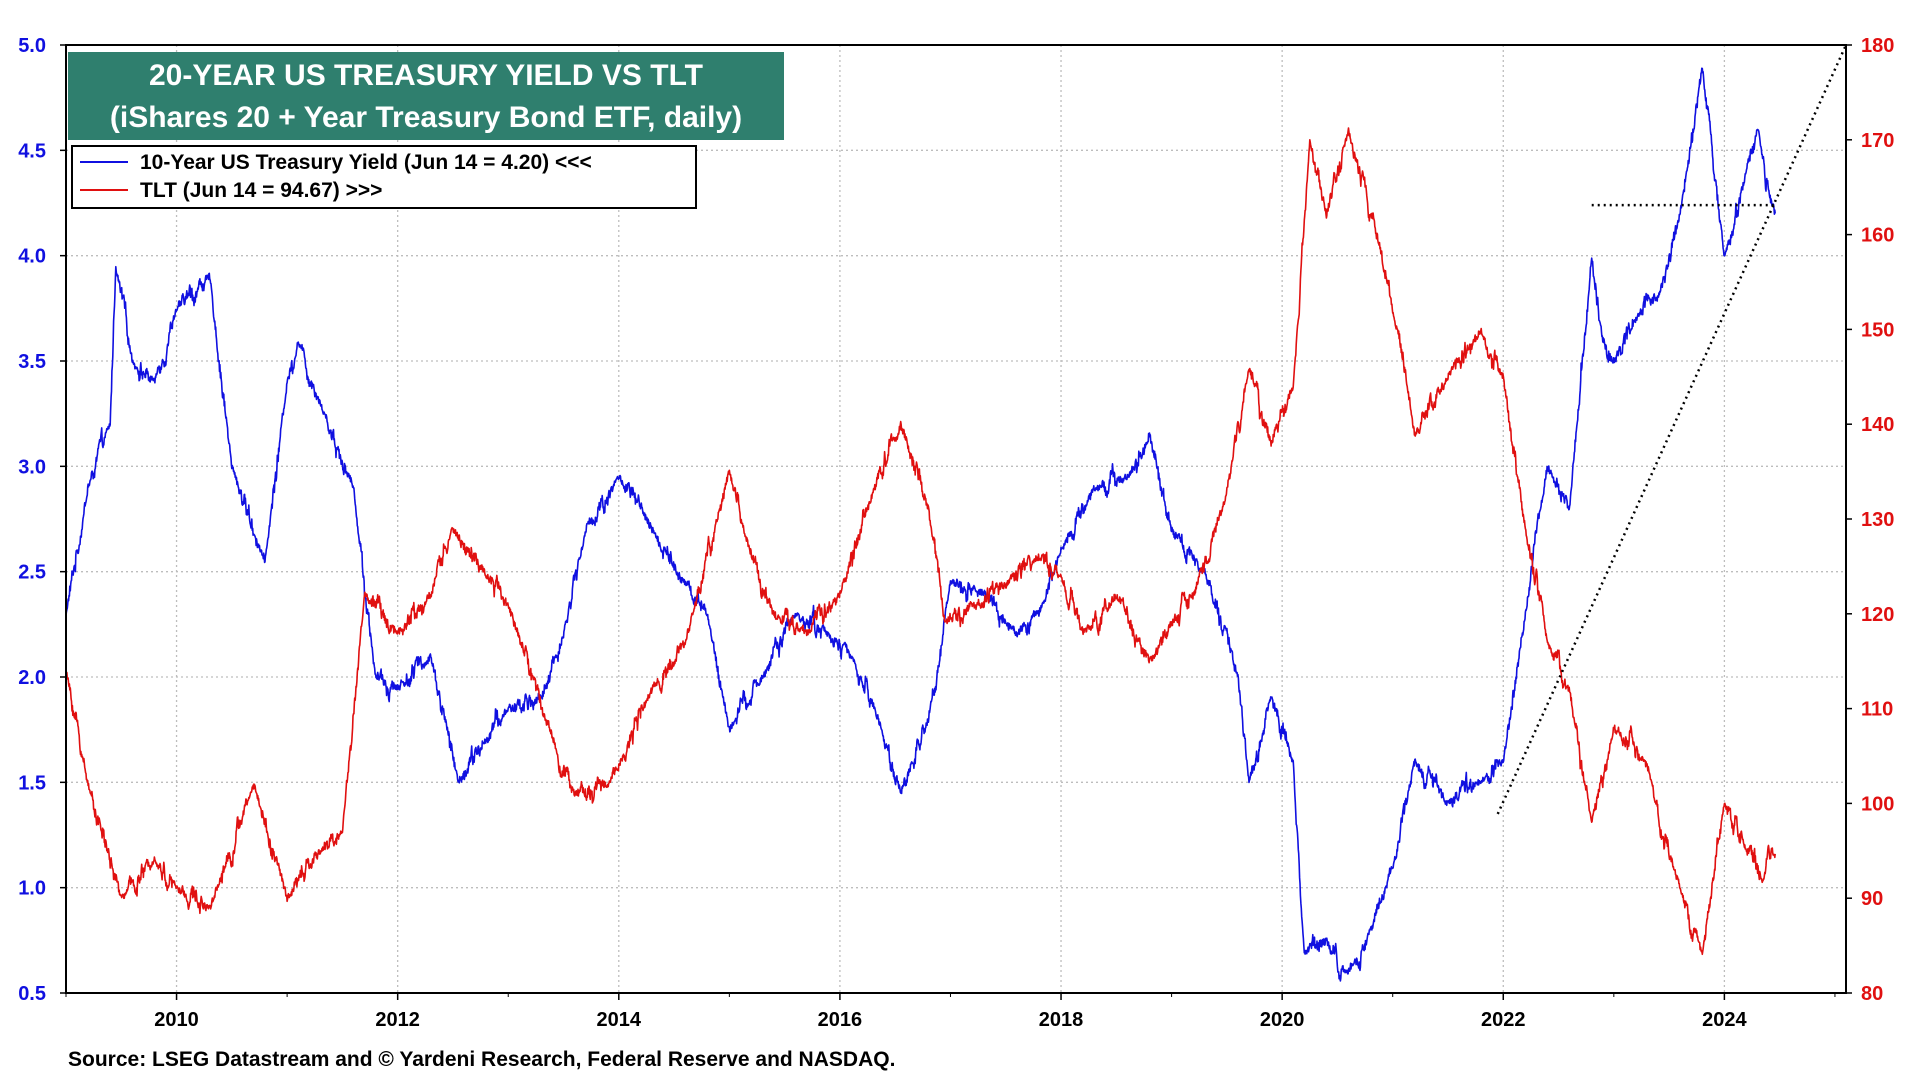 This screenshot has height=1080, width=1920. Describe the element at coordinates (42, 520) in the screenshot. I see `left-axis: 0.5 1.0 1.5 2.0 2.5 3.0 3.5 4.0 4.5 5.0` at that location.